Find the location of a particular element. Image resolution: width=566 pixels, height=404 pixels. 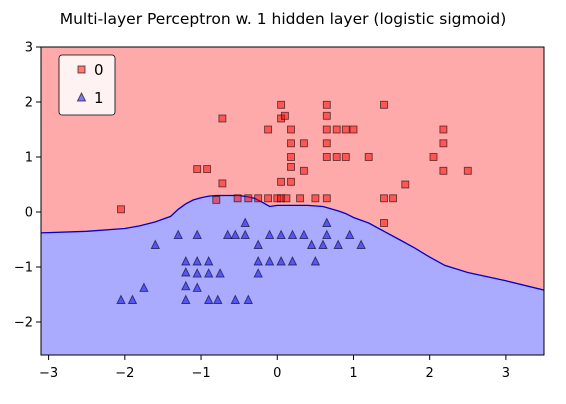

x-tick-label: −1 is located at coordinates (200, 373).